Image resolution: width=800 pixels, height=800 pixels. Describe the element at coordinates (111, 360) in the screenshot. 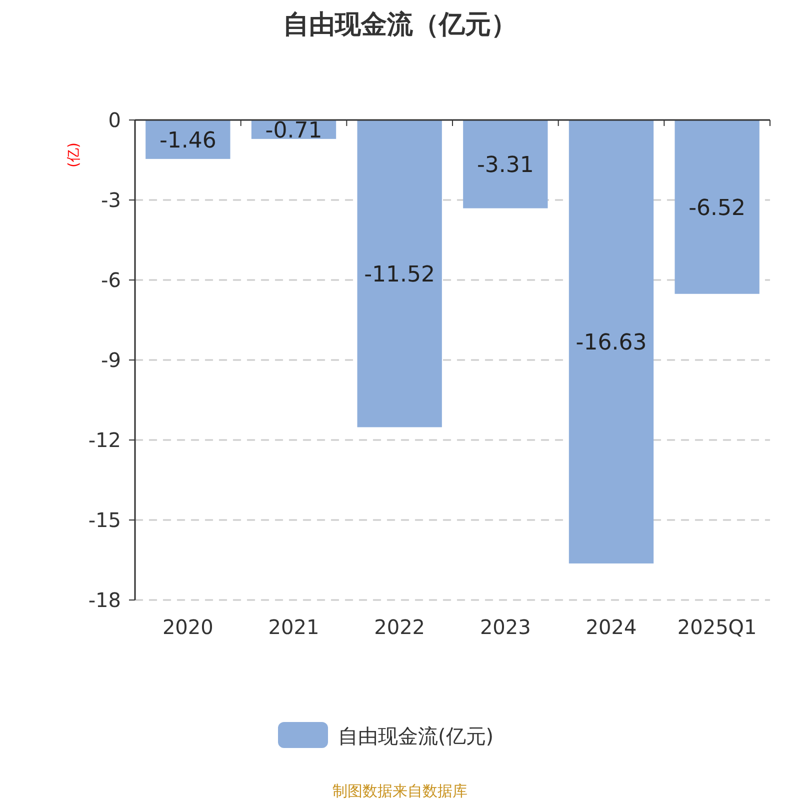

I see `y-tick-label: -9` at that location.